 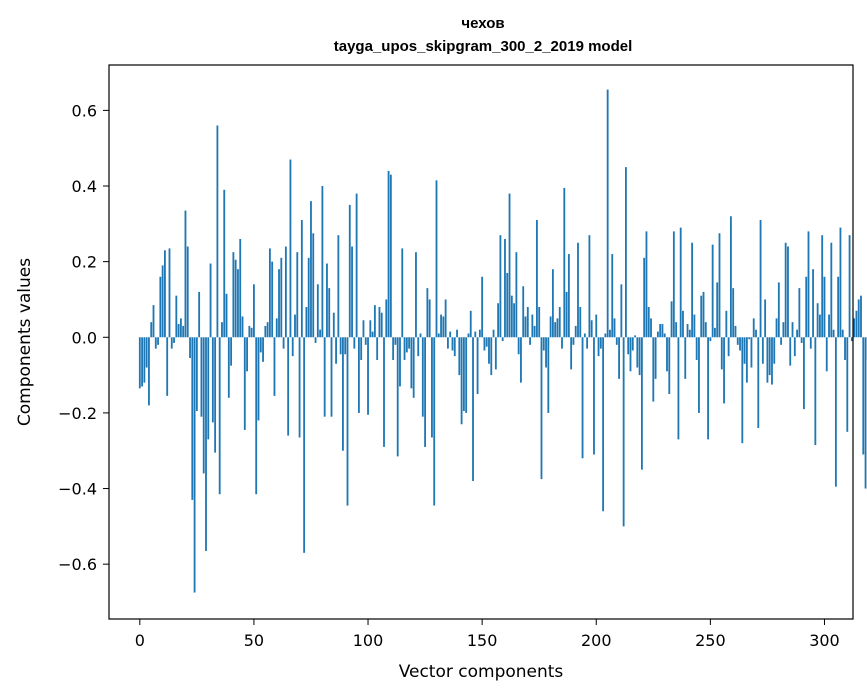 What do you see at coordinates (482, 23) in the screenshot?
I see `chart-title: чехов` at bounding box center [482, 23].